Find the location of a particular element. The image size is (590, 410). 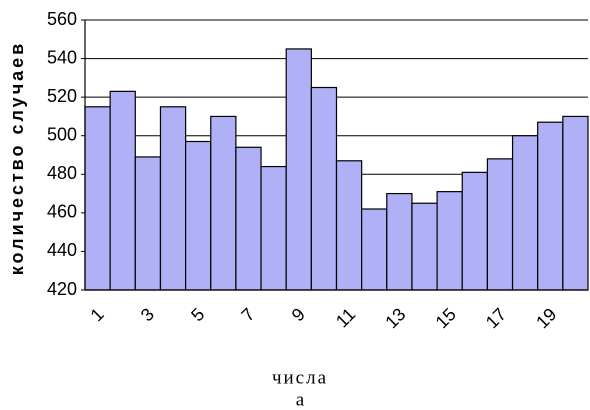

y-tick-label: 520 is located at coordinates (62, 96).